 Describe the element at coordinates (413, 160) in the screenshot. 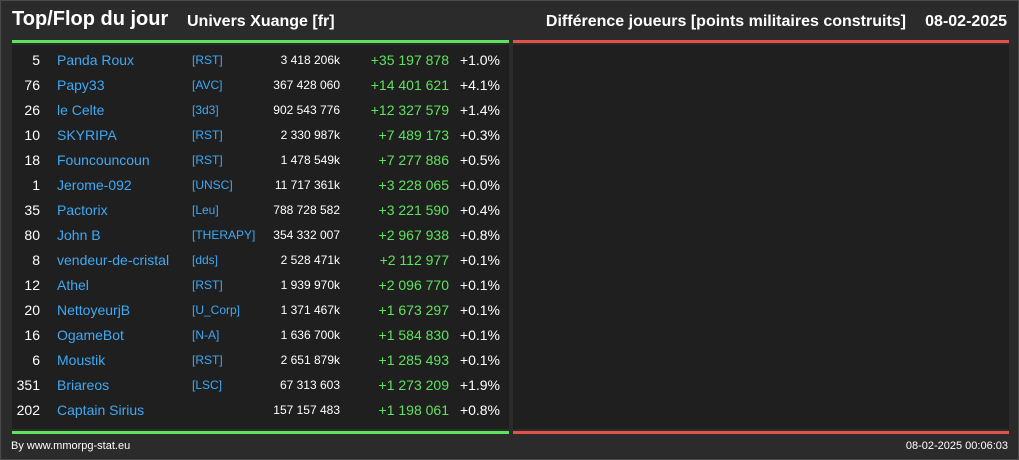

I see `points-difference: +7 277 886` at that location.